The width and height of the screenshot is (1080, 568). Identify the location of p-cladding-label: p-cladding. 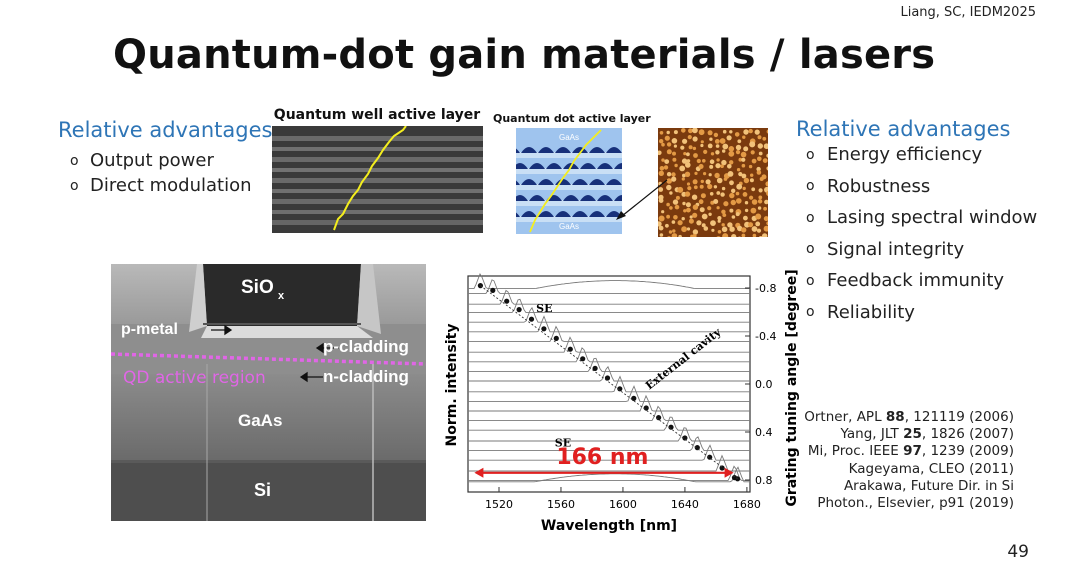
(366, 346).